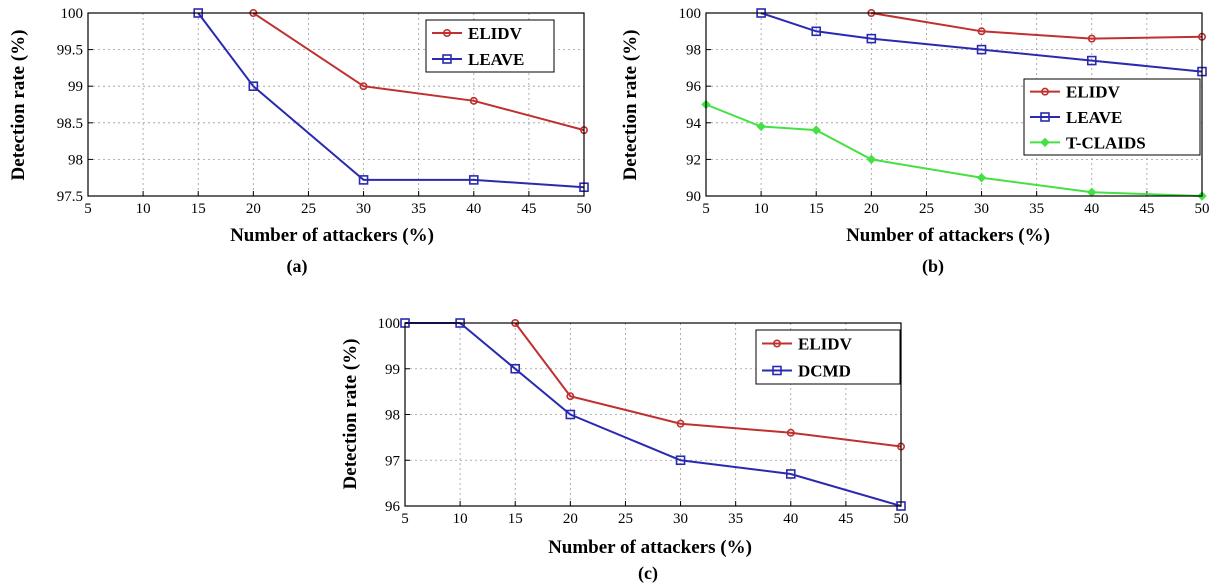 The height and width of the screenshot is (587, 1217). Describe the element at coordinates (693, 197) in the screenshot. I see `y-tick-label: 90` at that location.